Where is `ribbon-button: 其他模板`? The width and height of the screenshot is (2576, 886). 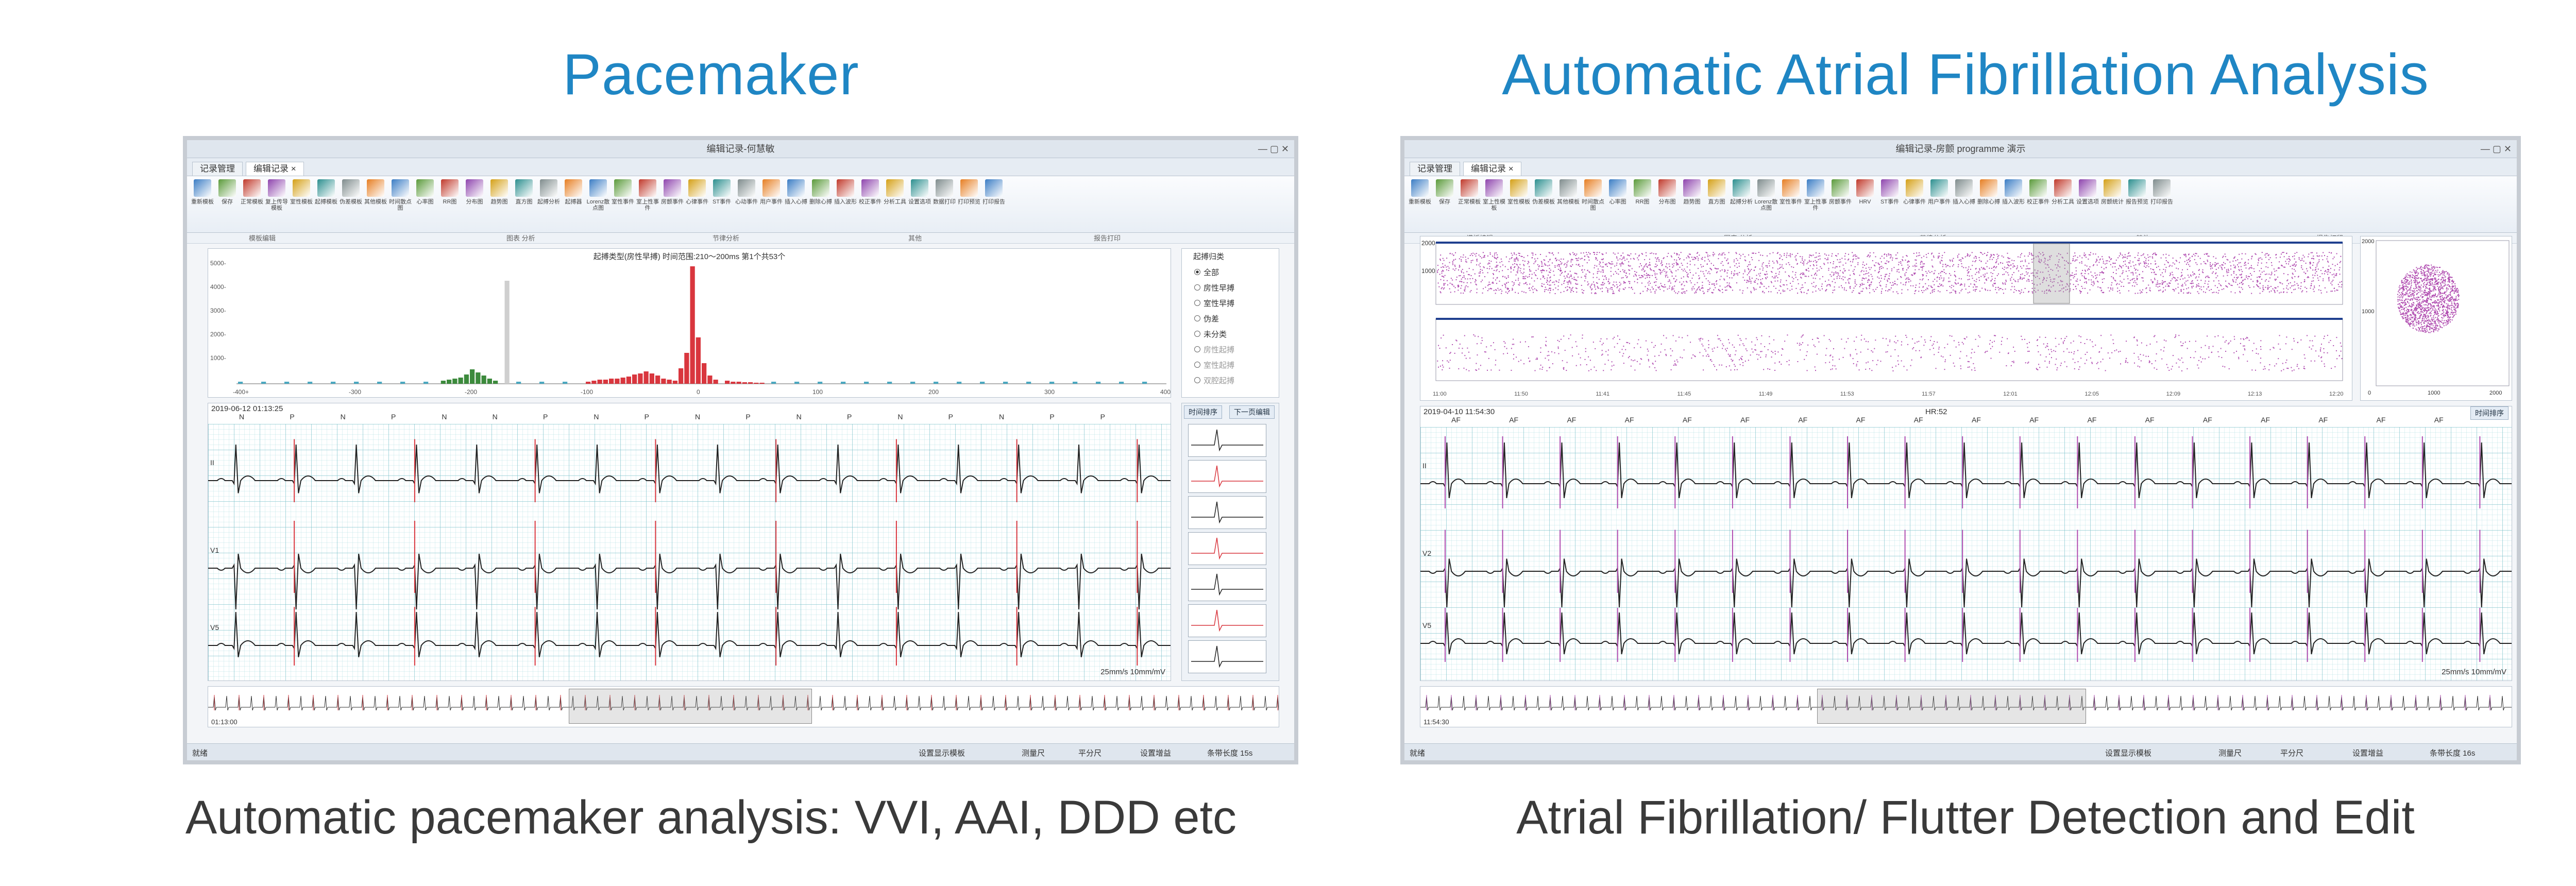
ribbon-button: 其他模板 is located at coordinates (376, 204).